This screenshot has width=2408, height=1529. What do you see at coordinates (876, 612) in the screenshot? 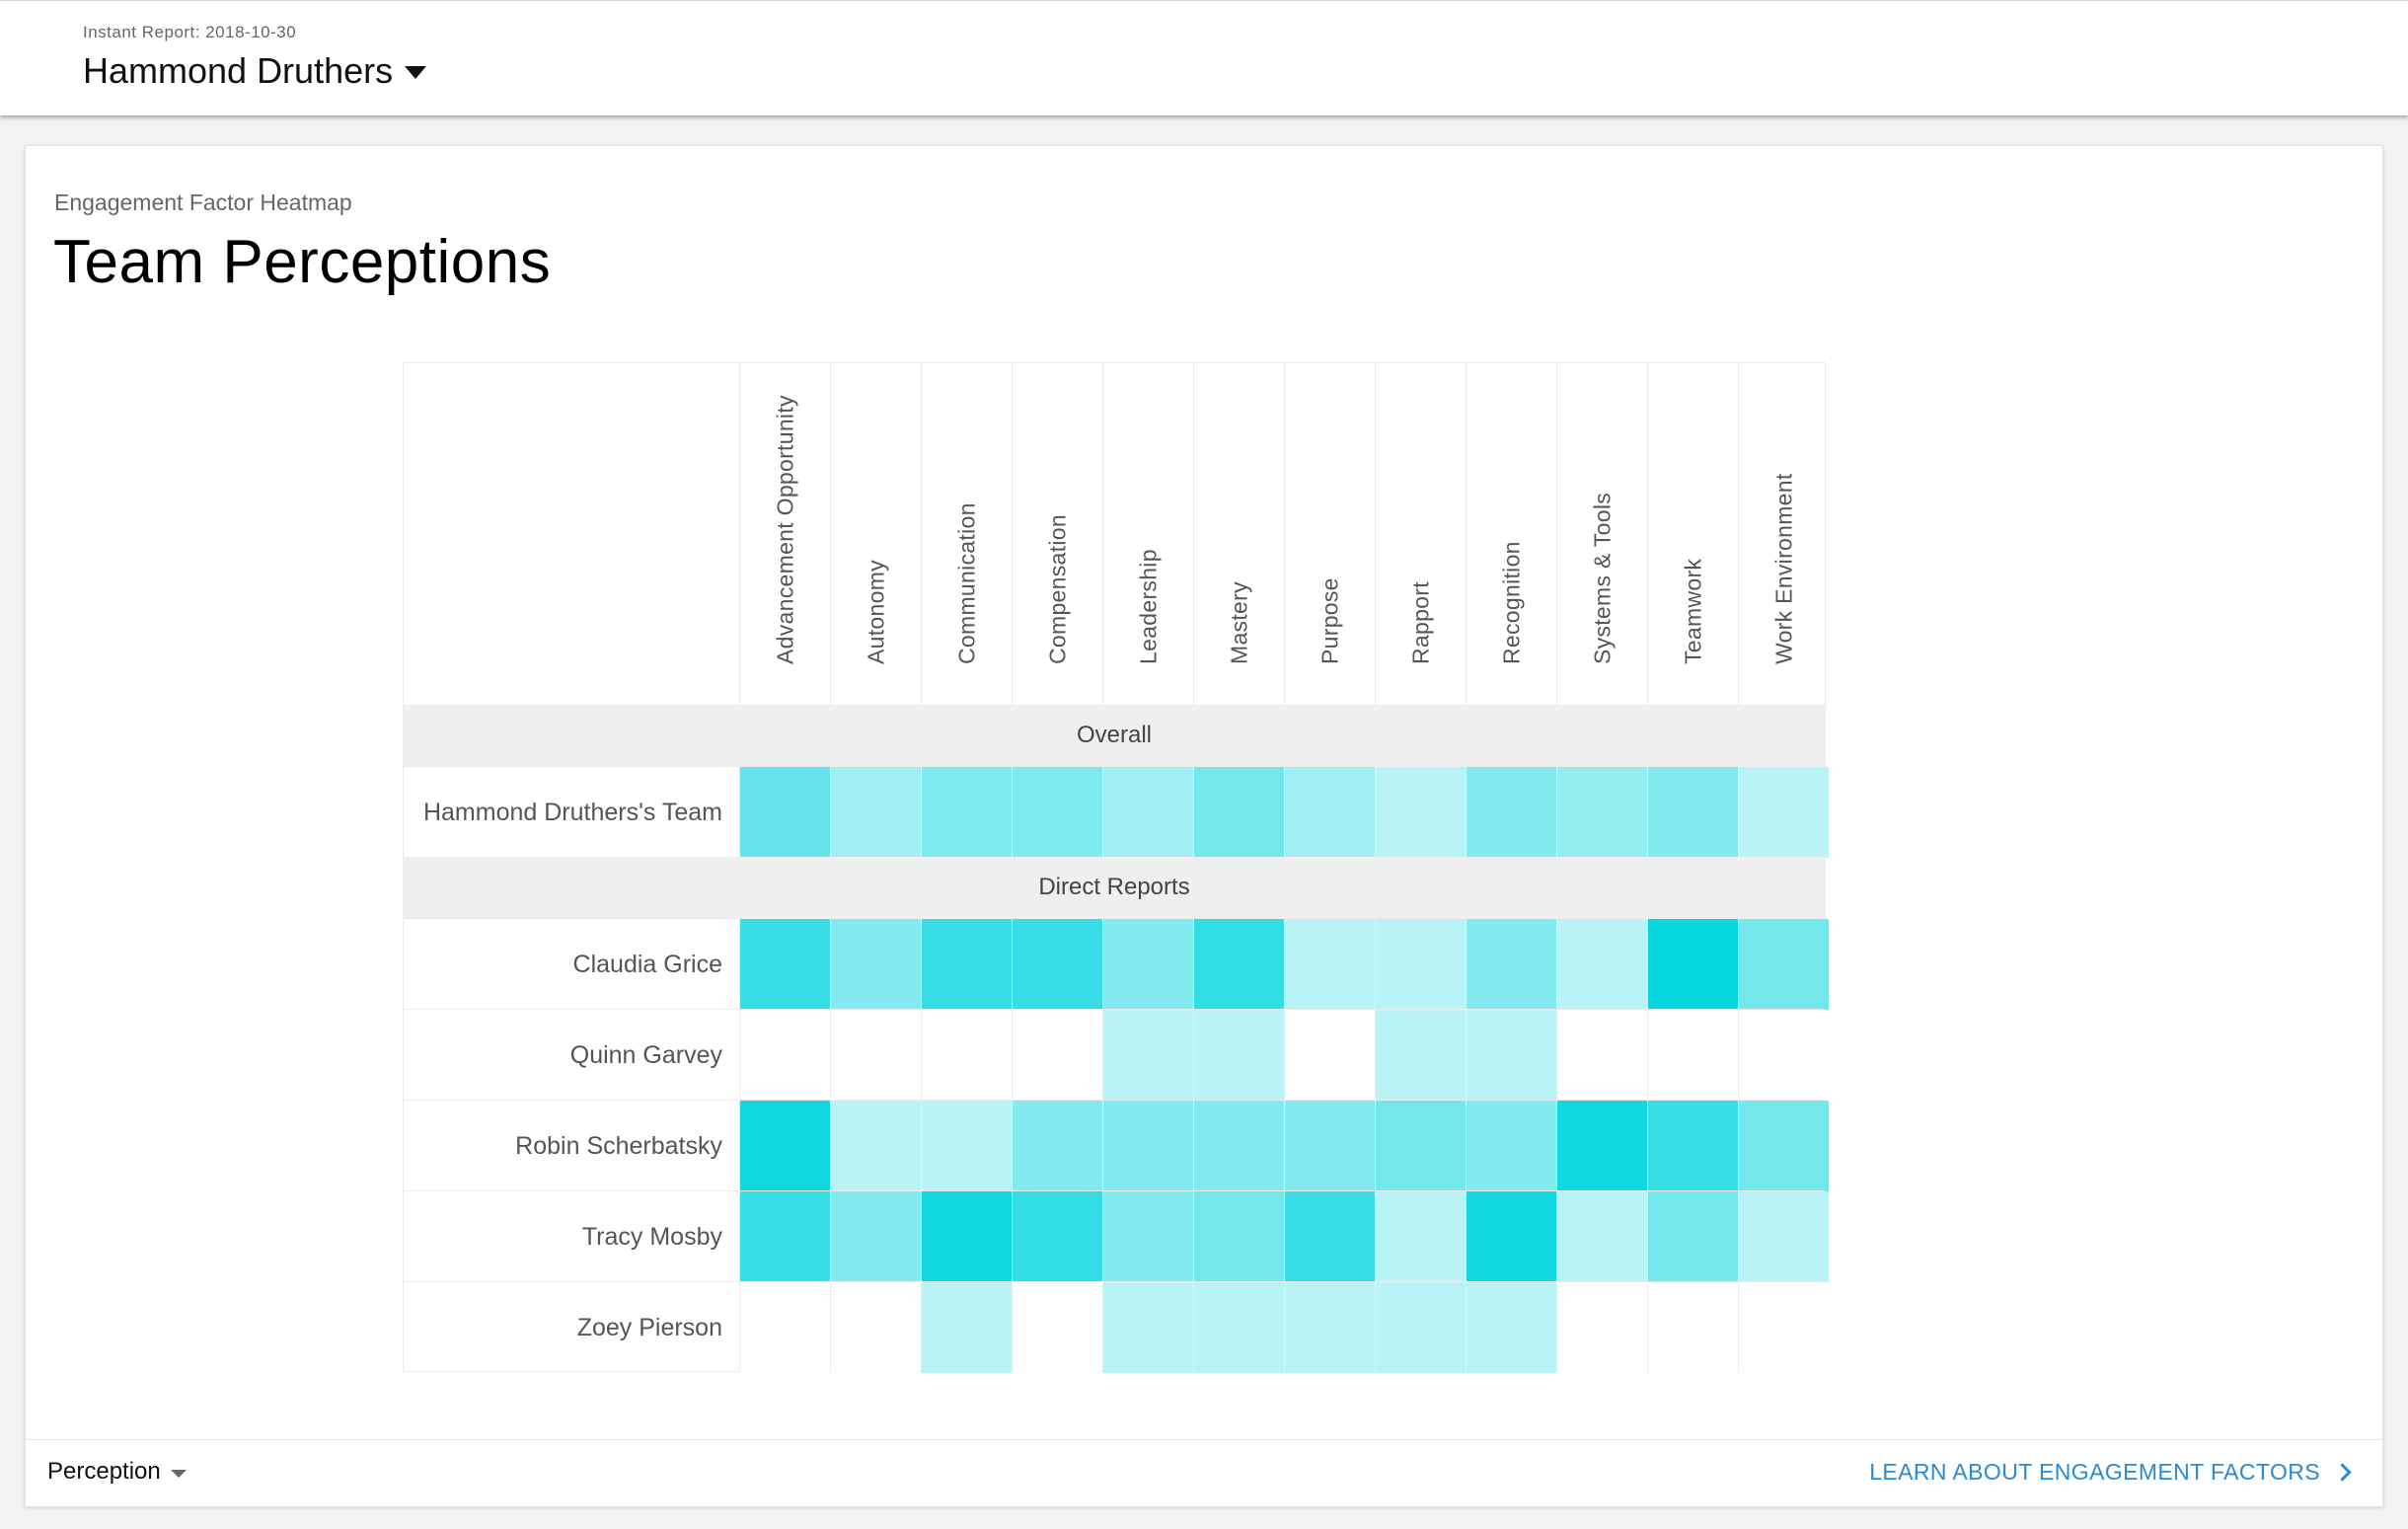
I see `column-header-label: Autonomy` at bounding box center [876, 612].